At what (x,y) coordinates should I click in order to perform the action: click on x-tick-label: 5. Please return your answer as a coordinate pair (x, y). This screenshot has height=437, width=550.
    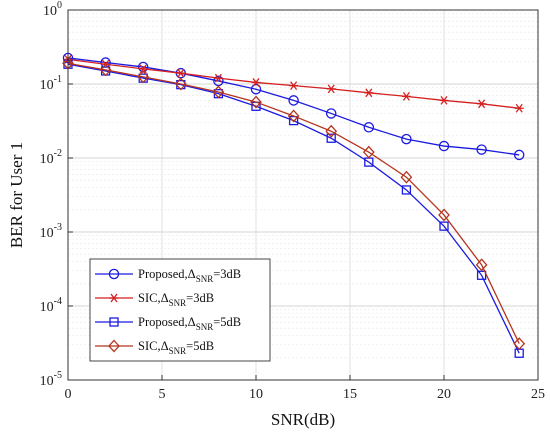
    Looking at the image, I should click on (162, 394).